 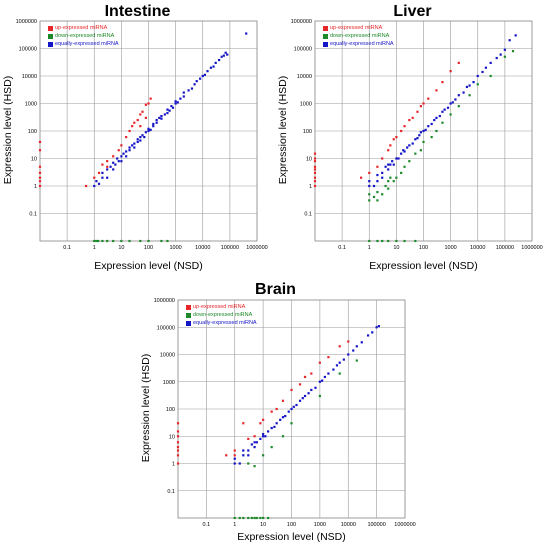 What do you see at coordinates (348, 525) in the screenshot?
I see `x-tick-label: 10000` at bounding box center [348, 525].